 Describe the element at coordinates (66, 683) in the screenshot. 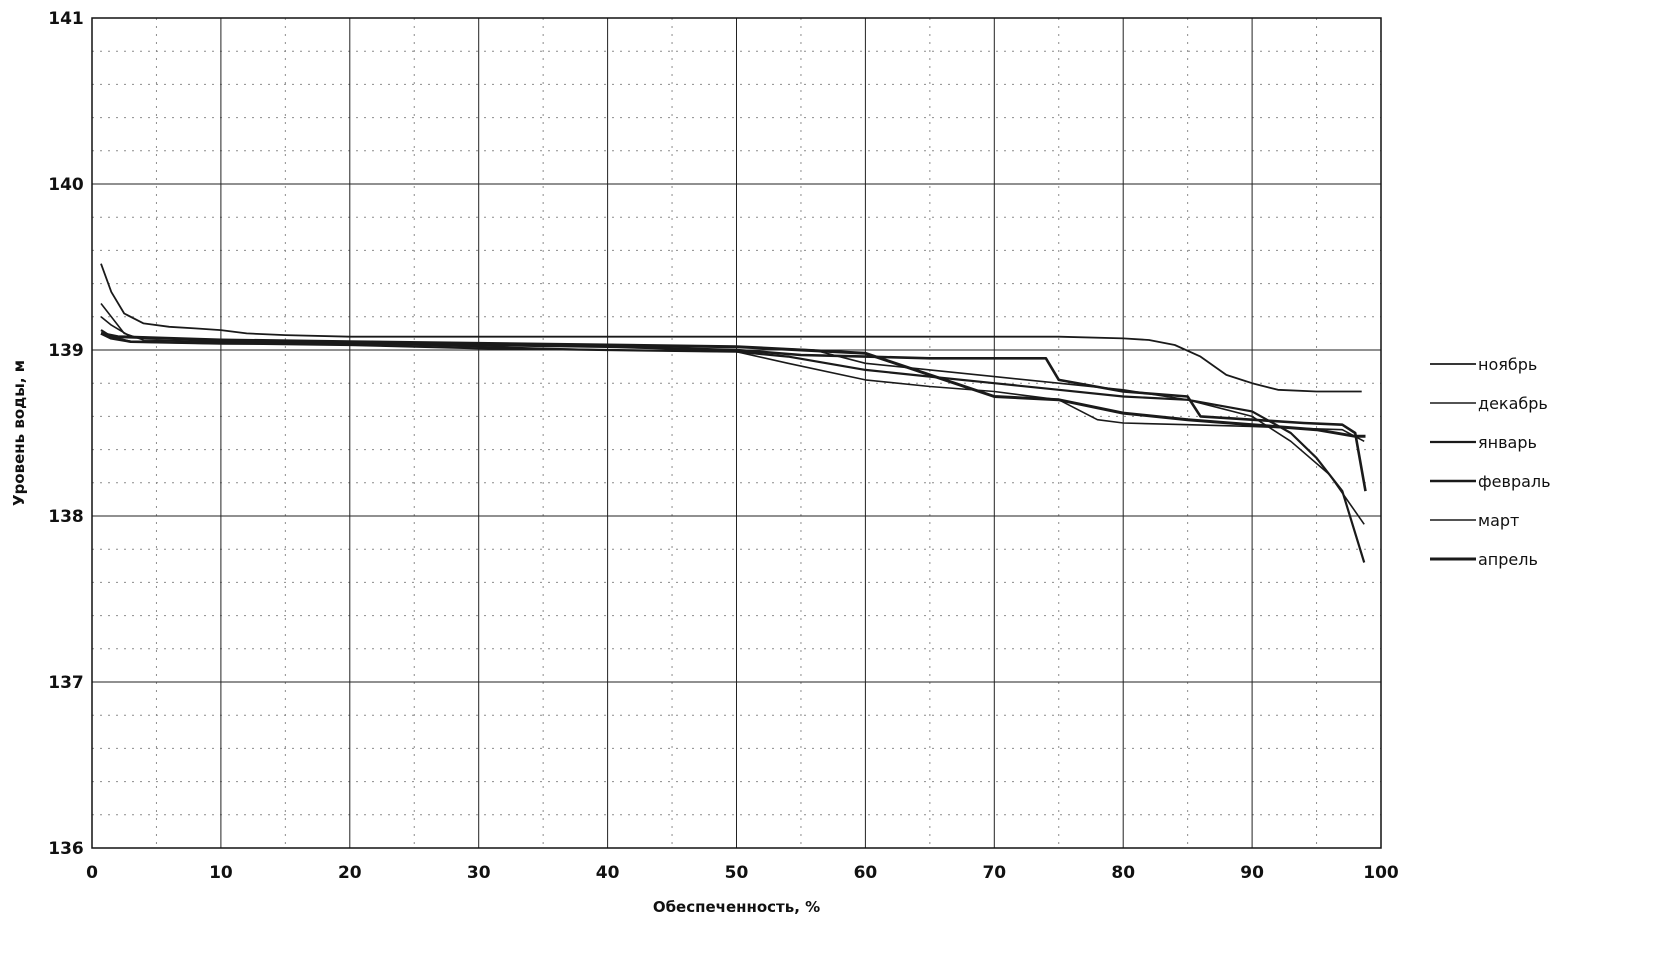

I see `y-tick-label: 137` at that location.